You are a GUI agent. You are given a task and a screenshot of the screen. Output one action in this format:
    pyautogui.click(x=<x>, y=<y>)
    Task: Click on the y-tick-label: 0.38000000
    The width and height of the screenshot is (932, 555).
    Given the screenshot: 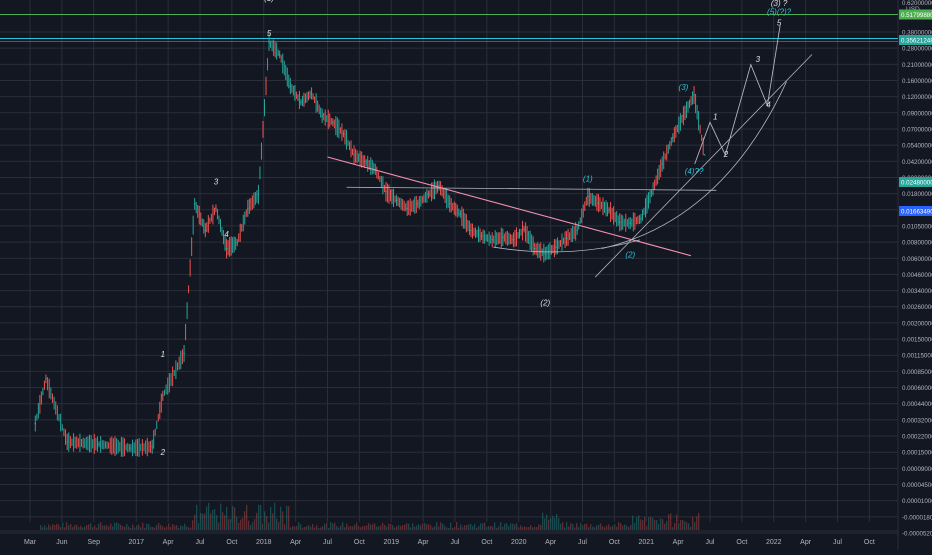 What is the action you would take?
    pyautogui.click(x=917, y=33)
    